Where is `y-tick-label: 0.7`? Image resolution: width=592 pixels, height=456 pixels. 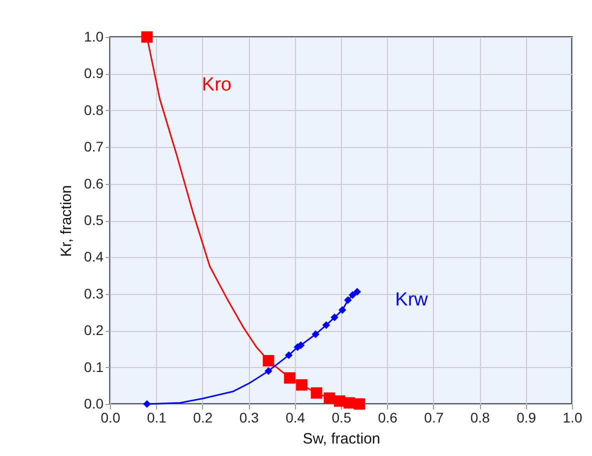
y-tick-label: 0.7 is located at coordinates (94, 146).